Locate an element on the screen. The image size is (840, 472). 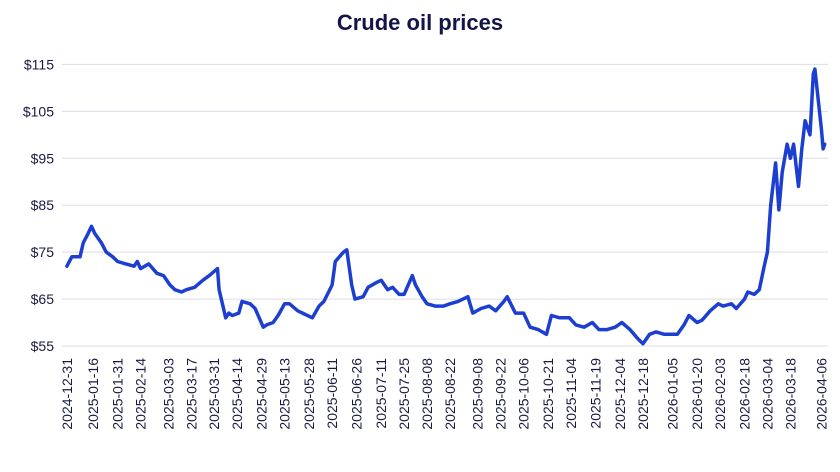
x-tick-label: 2025-11-04 is located at coordinates (571, 393).